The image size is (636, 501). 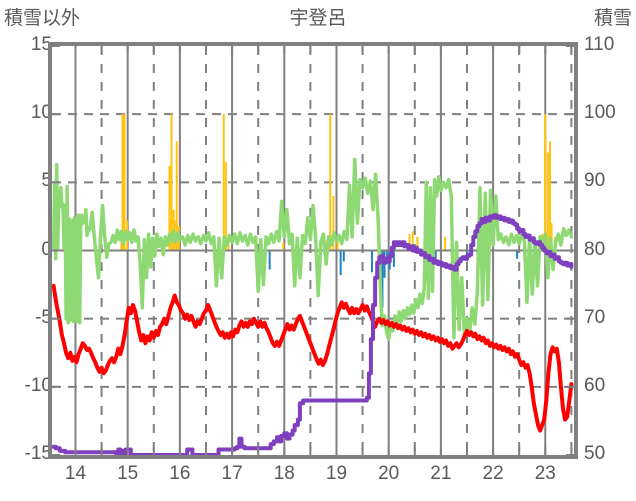 What do you see at coordinates (128, 473) in the screenshot?
I see `x-axis-tick-15: 15` at bounding box center [128, 473].